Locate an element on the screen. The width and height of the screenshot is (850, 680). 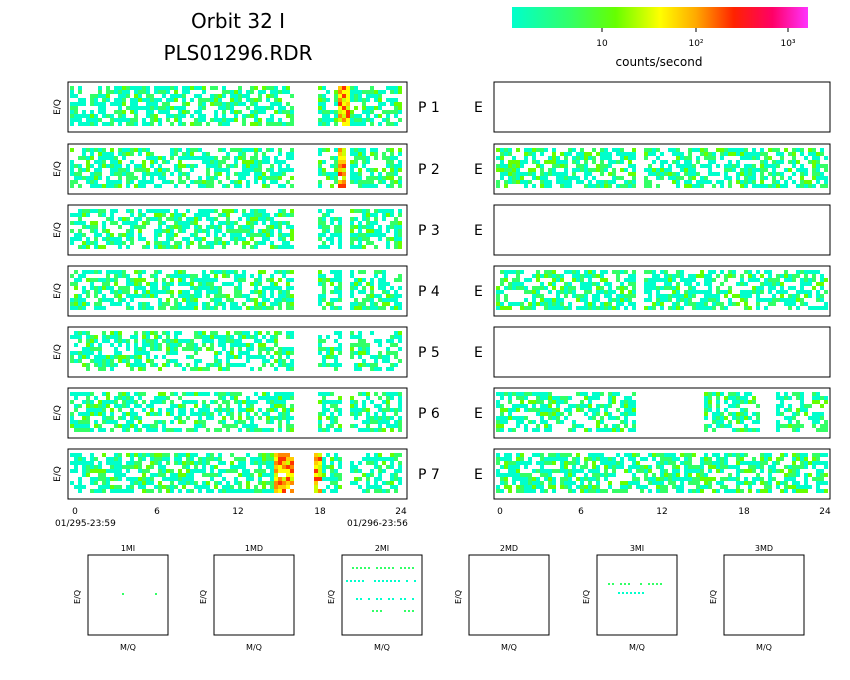
title-orbit: Orbit 32 I is located at coordinates (238, 21).